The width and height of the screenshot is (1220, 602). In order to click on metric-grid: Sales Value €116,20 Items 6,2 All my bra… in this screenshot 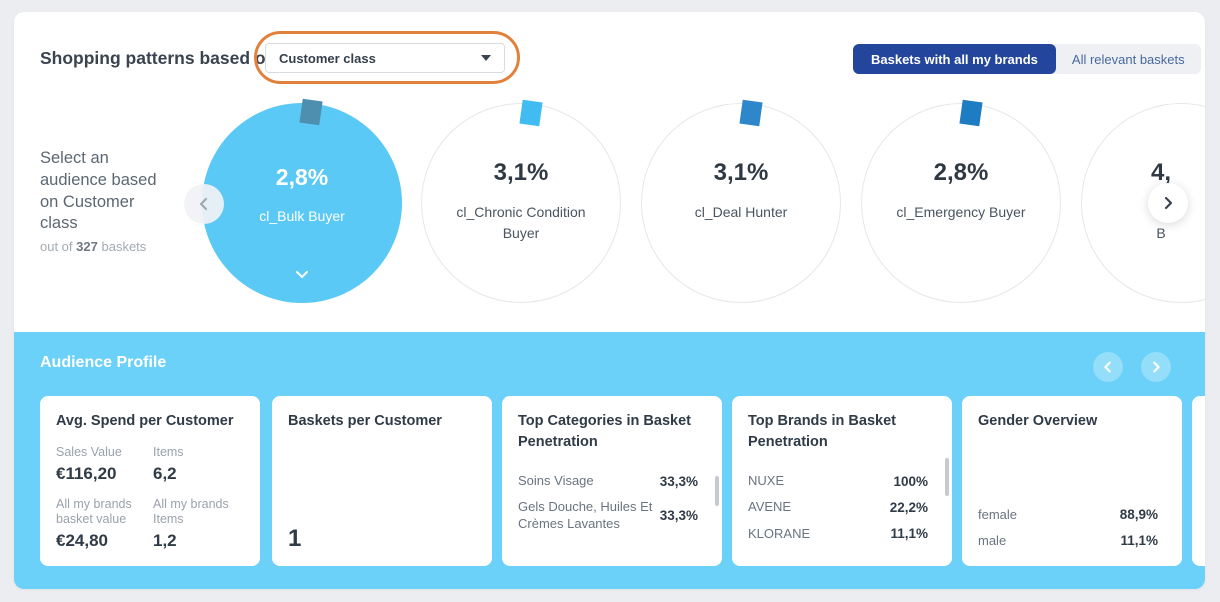, I will do `click(150, 498)`.